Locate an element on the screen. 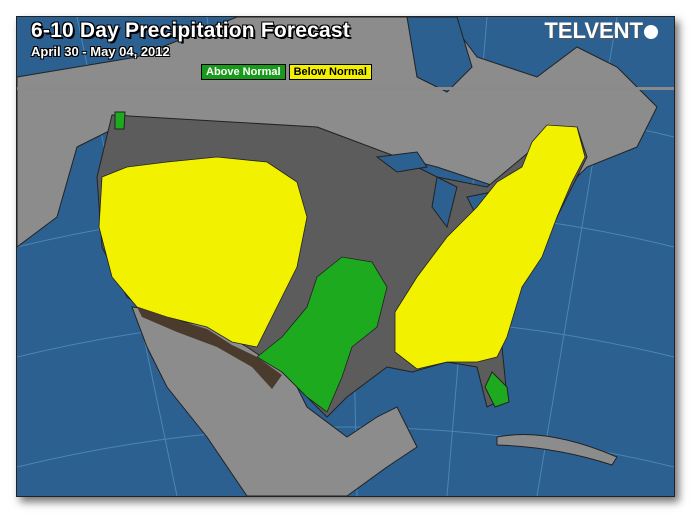 Image resolution: width=692 pixels, height=532 pixels. below-normal-east is located at coordinates (490, 247).